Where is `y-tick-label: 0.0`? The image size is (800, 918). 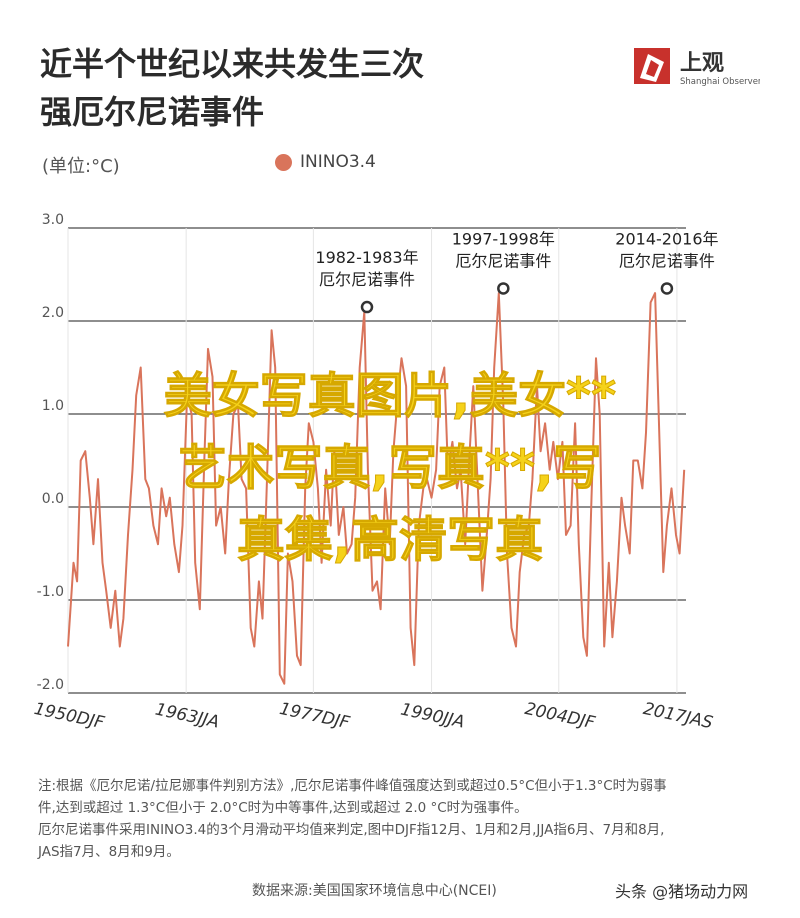 y-tick-label: 0.0 is located at coordinates (53, 499).